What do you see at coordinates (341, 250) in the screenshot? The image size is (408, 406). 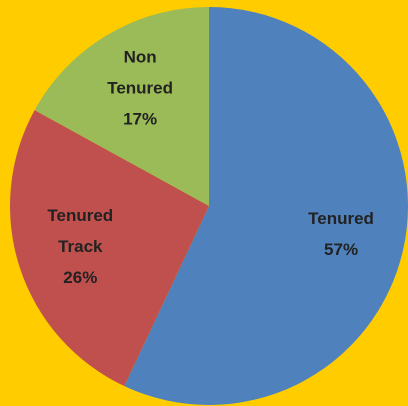 I see `value-label: 57%` at bounding box center [341, 250].